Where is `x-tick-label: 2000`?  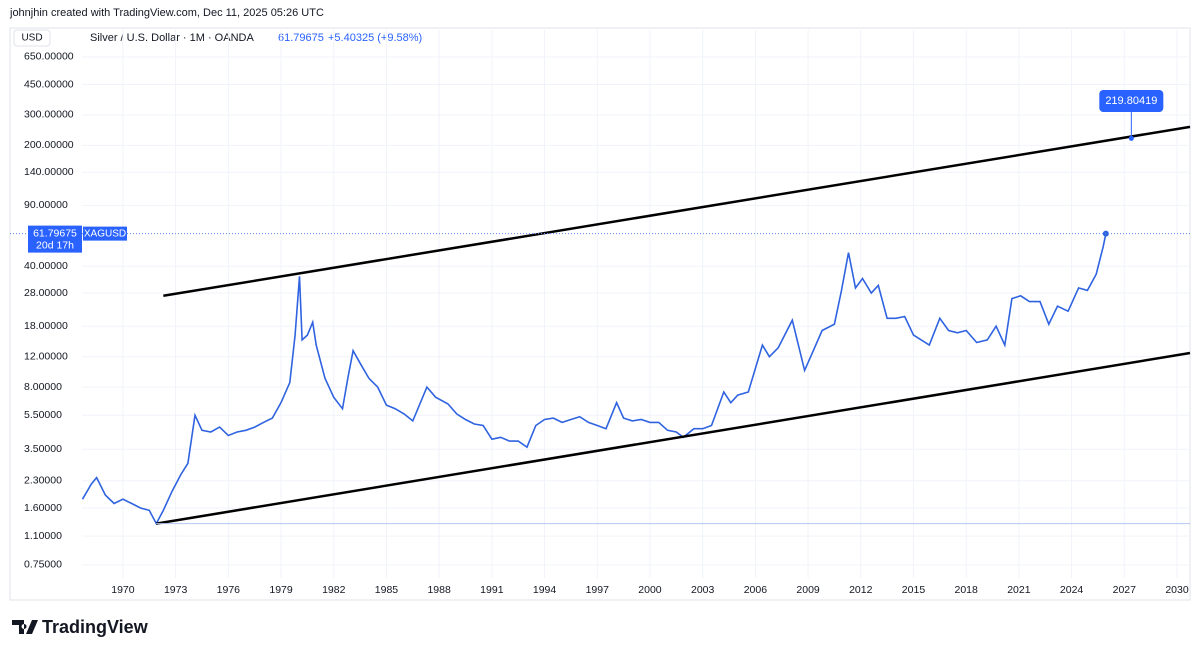
x-tick-label: 2000 is located at coordinates (650, 590).